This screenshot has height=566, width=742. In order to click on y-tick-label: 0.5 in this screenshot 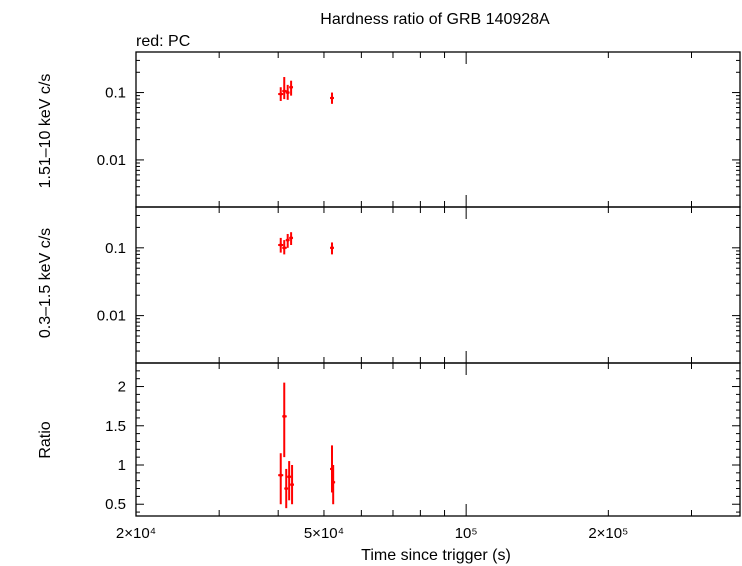, I will do `click(115, 504)`.